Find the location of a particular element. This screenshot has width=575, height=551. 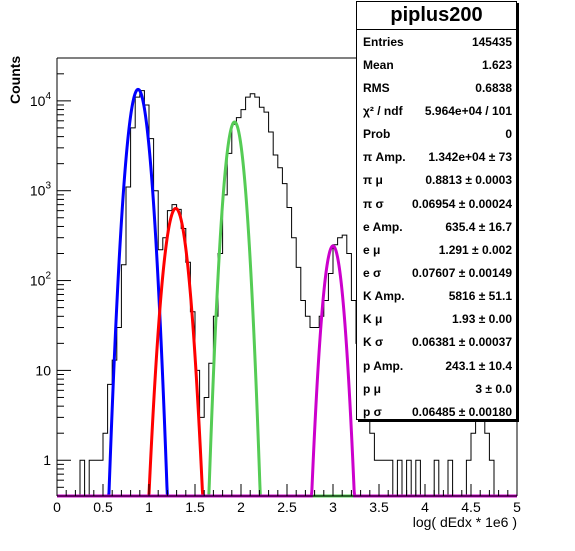

stats-row-label: π μ is located at coordinates (373, 180).